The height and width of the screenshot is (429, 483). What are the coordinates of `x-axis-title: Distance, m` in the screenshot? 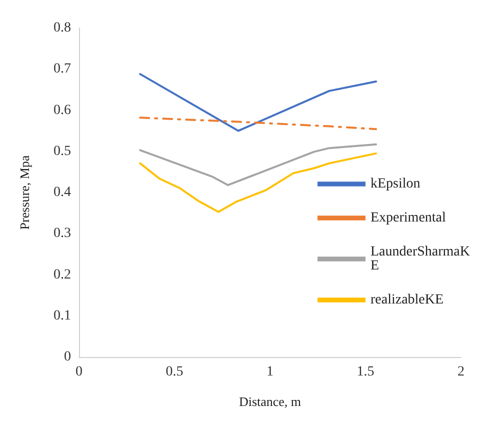 It's located at (270, 401).